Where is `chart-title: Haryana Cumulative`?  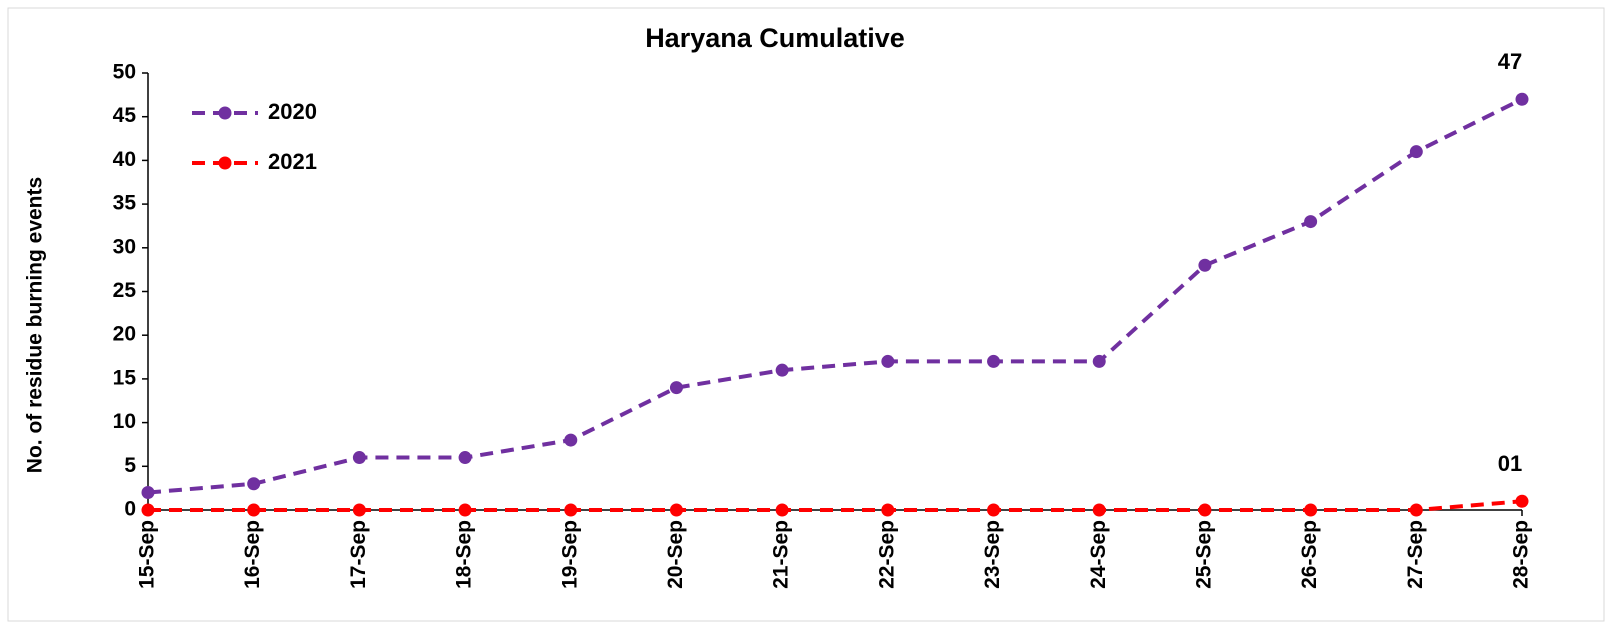
chart-title: Haryana Cumulative is located at coordinates (775, 38).